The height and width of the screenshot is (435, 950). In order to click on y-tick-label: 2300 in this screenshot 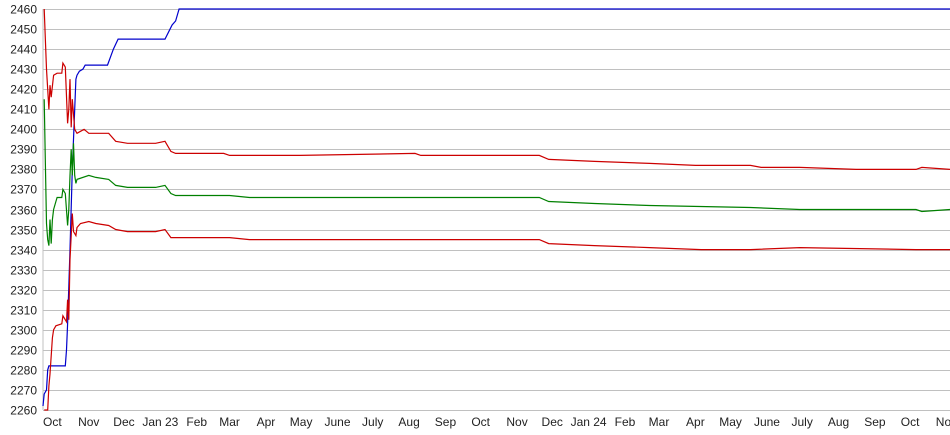, I will do `click(23, 331)`.